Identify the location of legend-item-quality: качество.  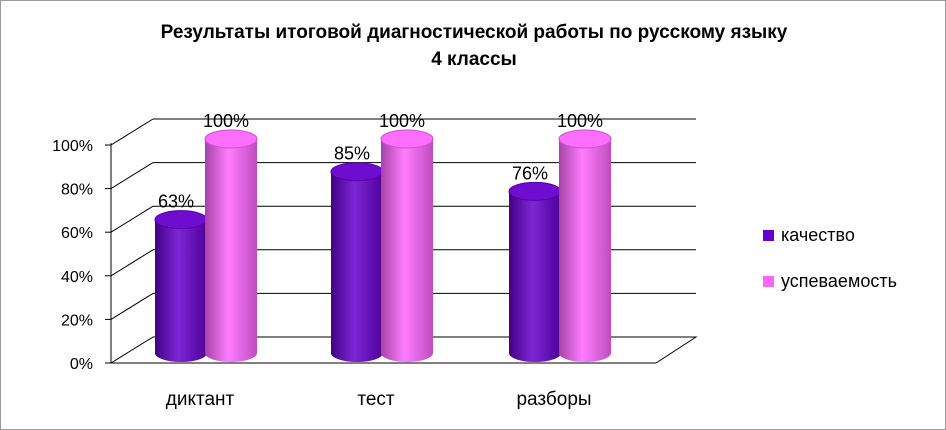
(830, 235).